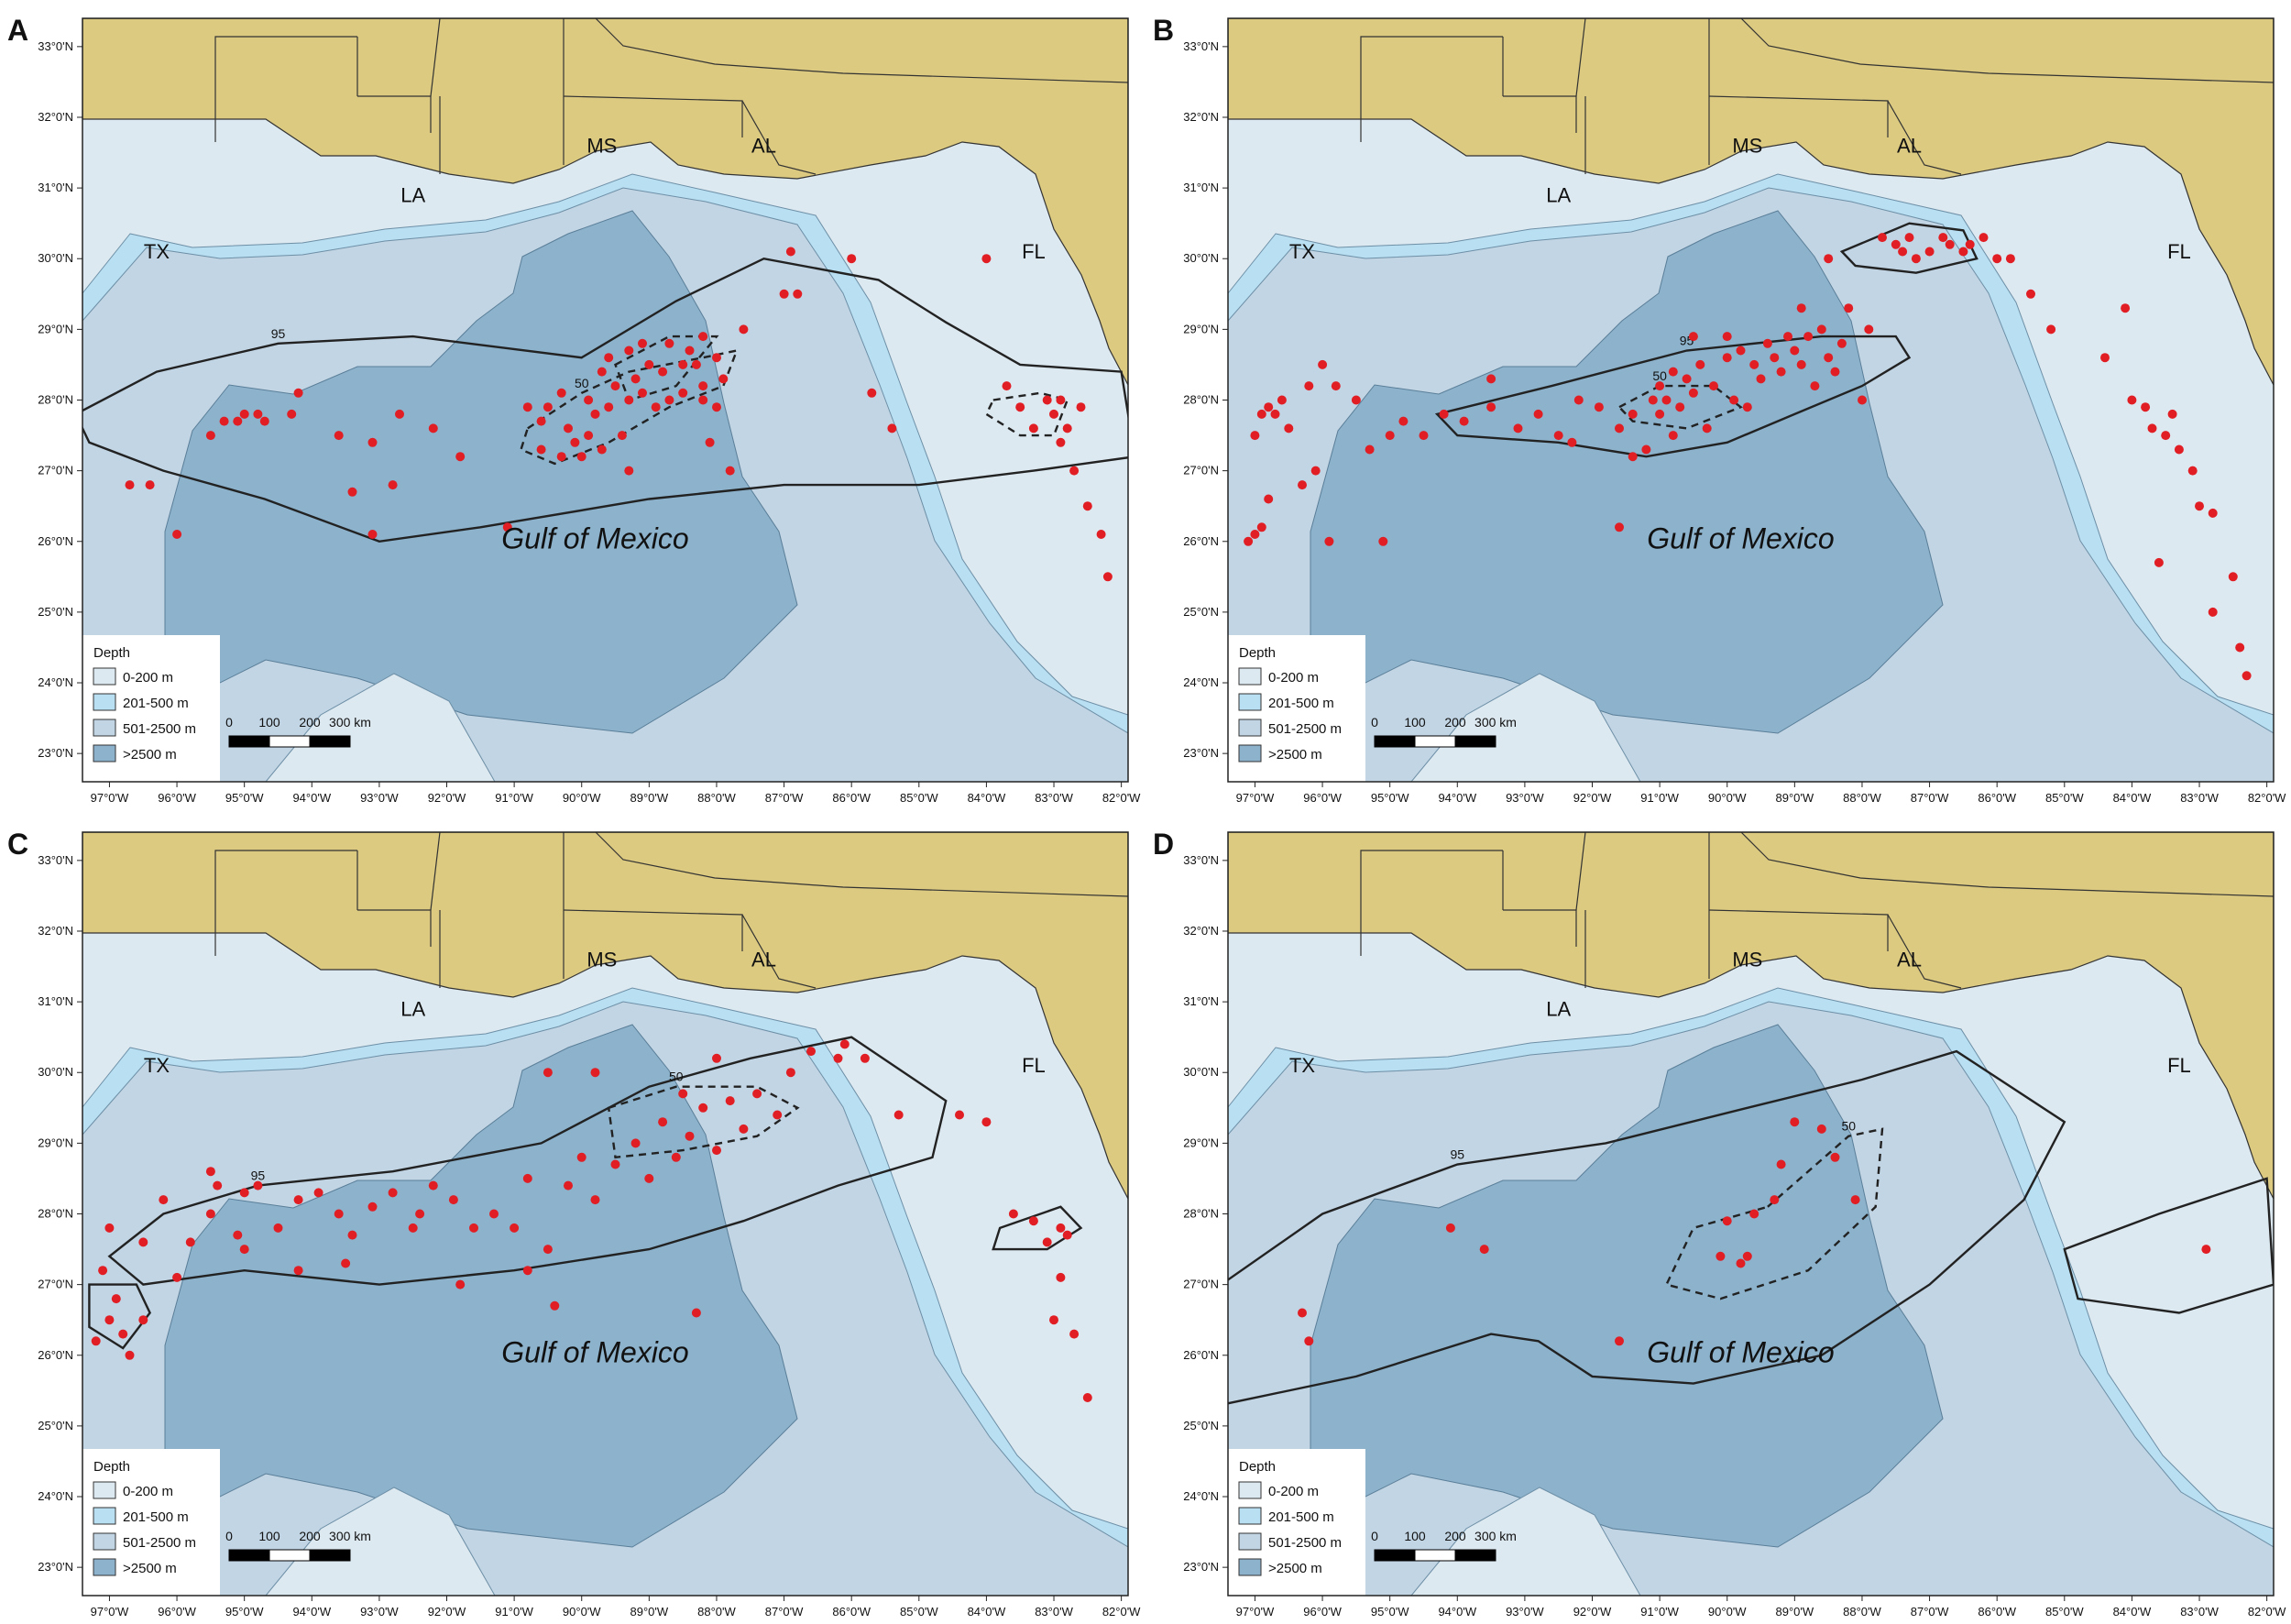 Image resolution: width=2291 pixels, height=1624 pixels. I want to click on lon-tick-label: 86°0'W, so click(852, 1612).